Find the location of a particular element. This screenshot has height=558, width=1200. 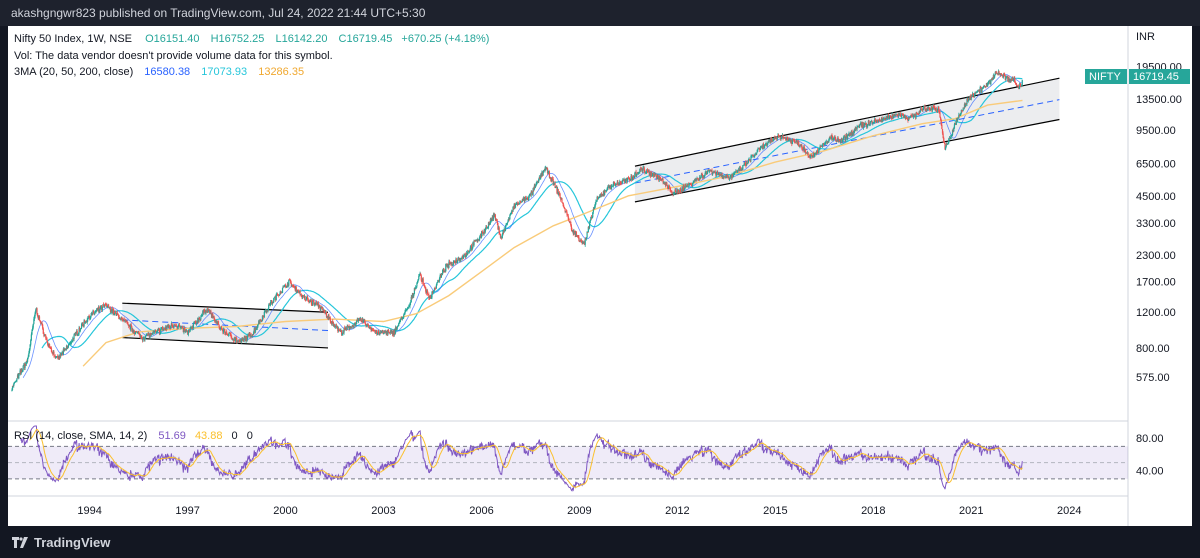

rsi-pane is located at coordinates (568, 458).